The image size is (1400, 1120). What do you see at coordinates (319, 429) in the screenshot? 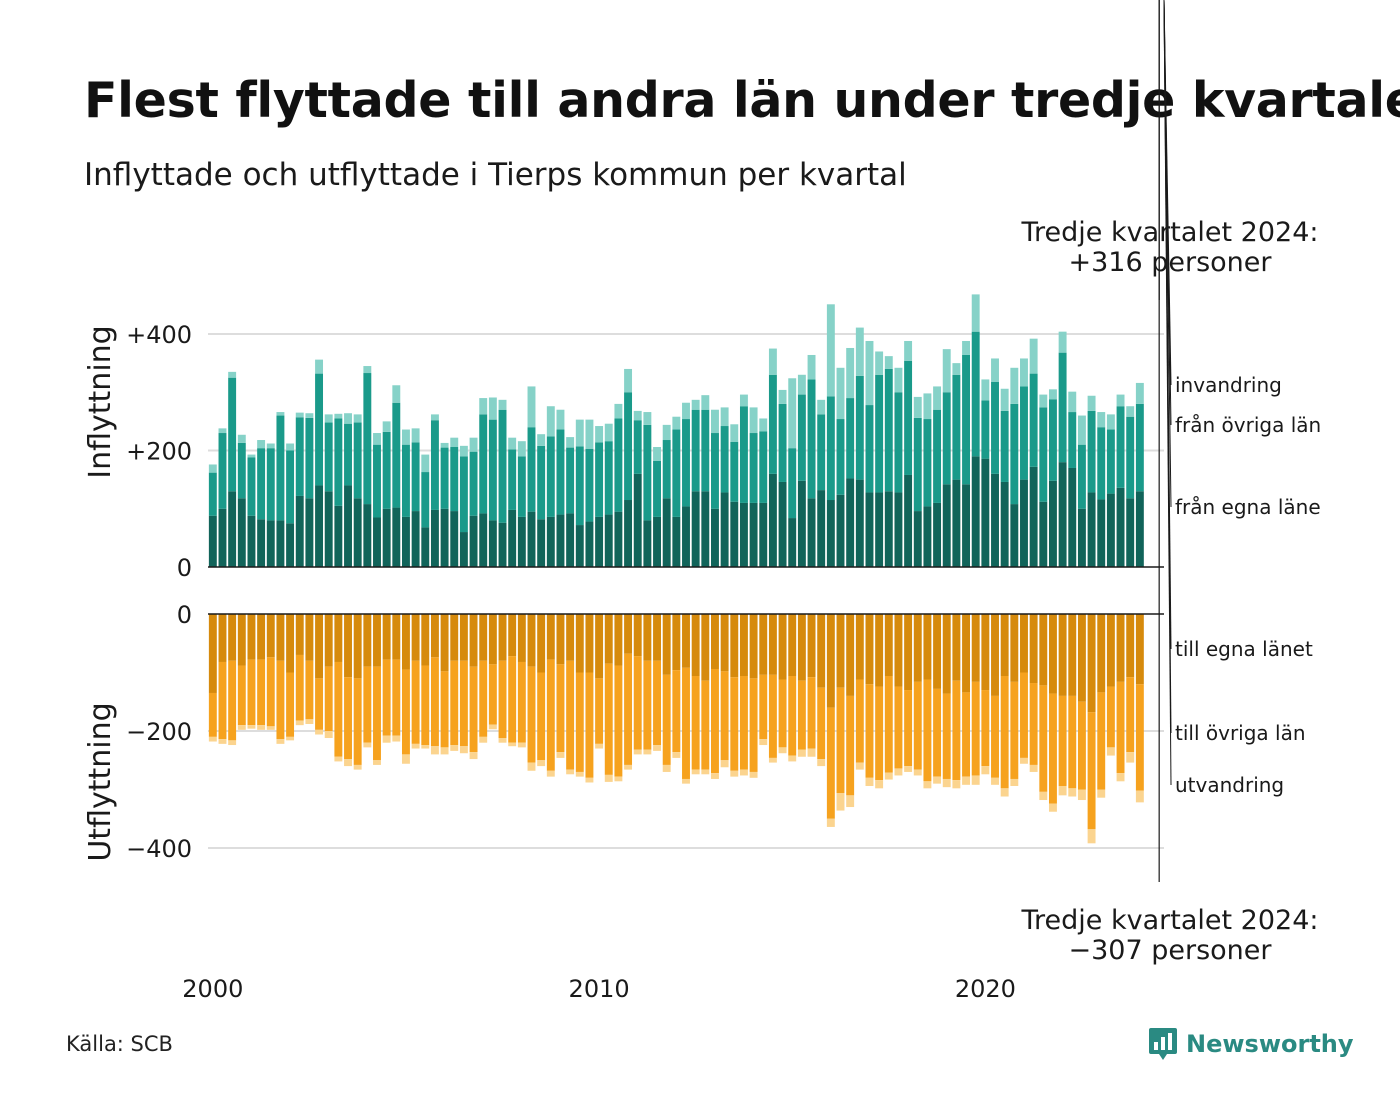
I see `bar-inflow-other-2002Q4` at bounding box center [319, 429].